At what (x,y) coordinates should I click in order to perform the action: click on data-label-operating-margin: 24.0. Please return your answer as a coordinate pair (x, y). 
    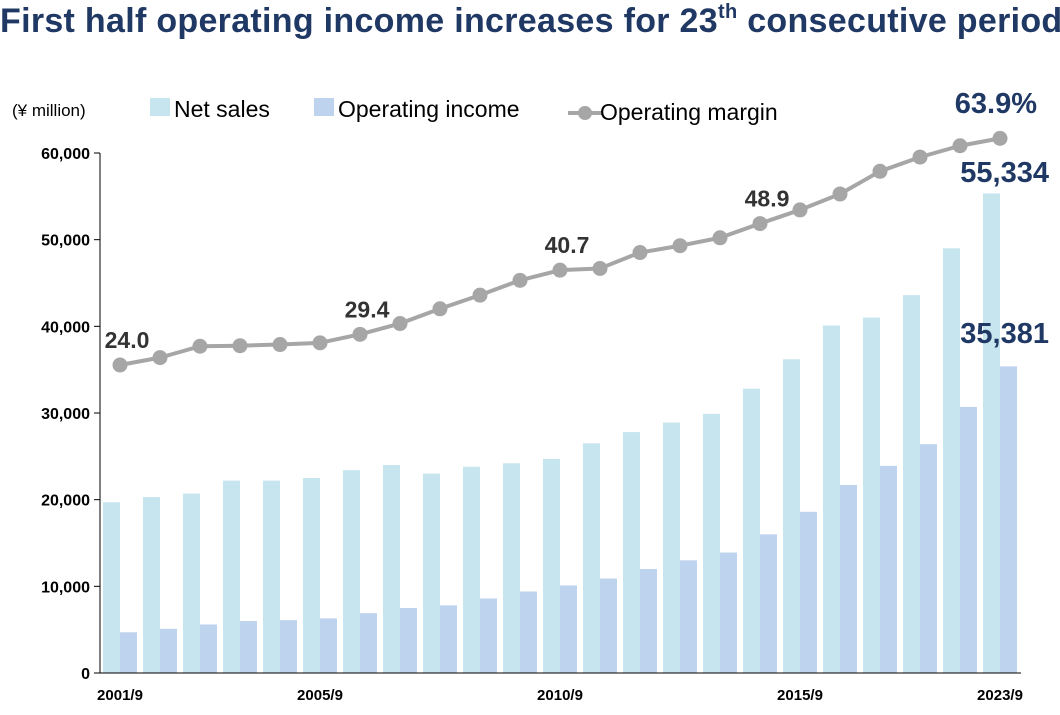
    Looking at the image, I should click on (127, 340).